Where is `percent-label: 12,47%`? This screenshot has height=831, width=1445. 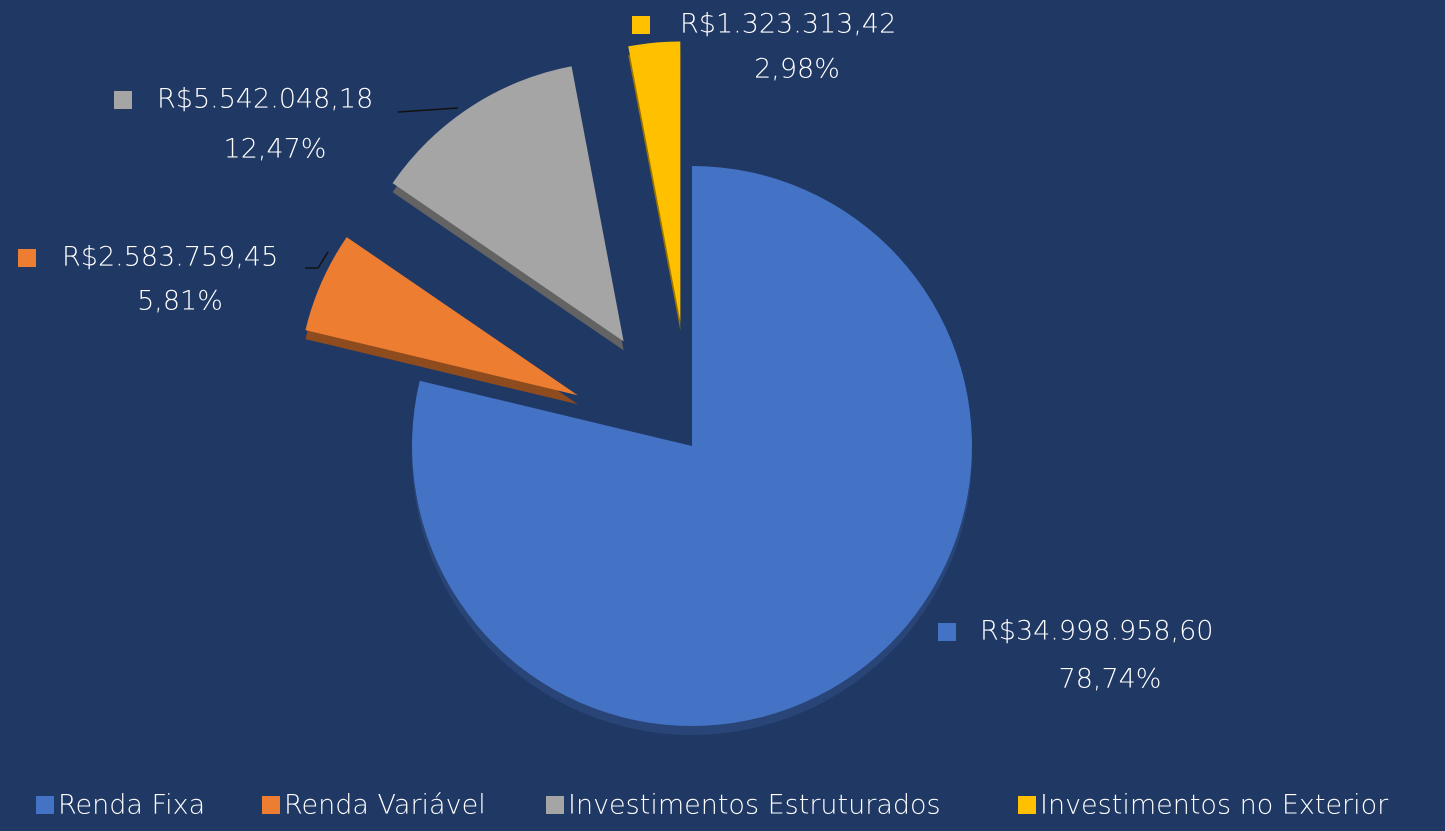 percent-label: 12,47% is located at coordinates (275, 149).